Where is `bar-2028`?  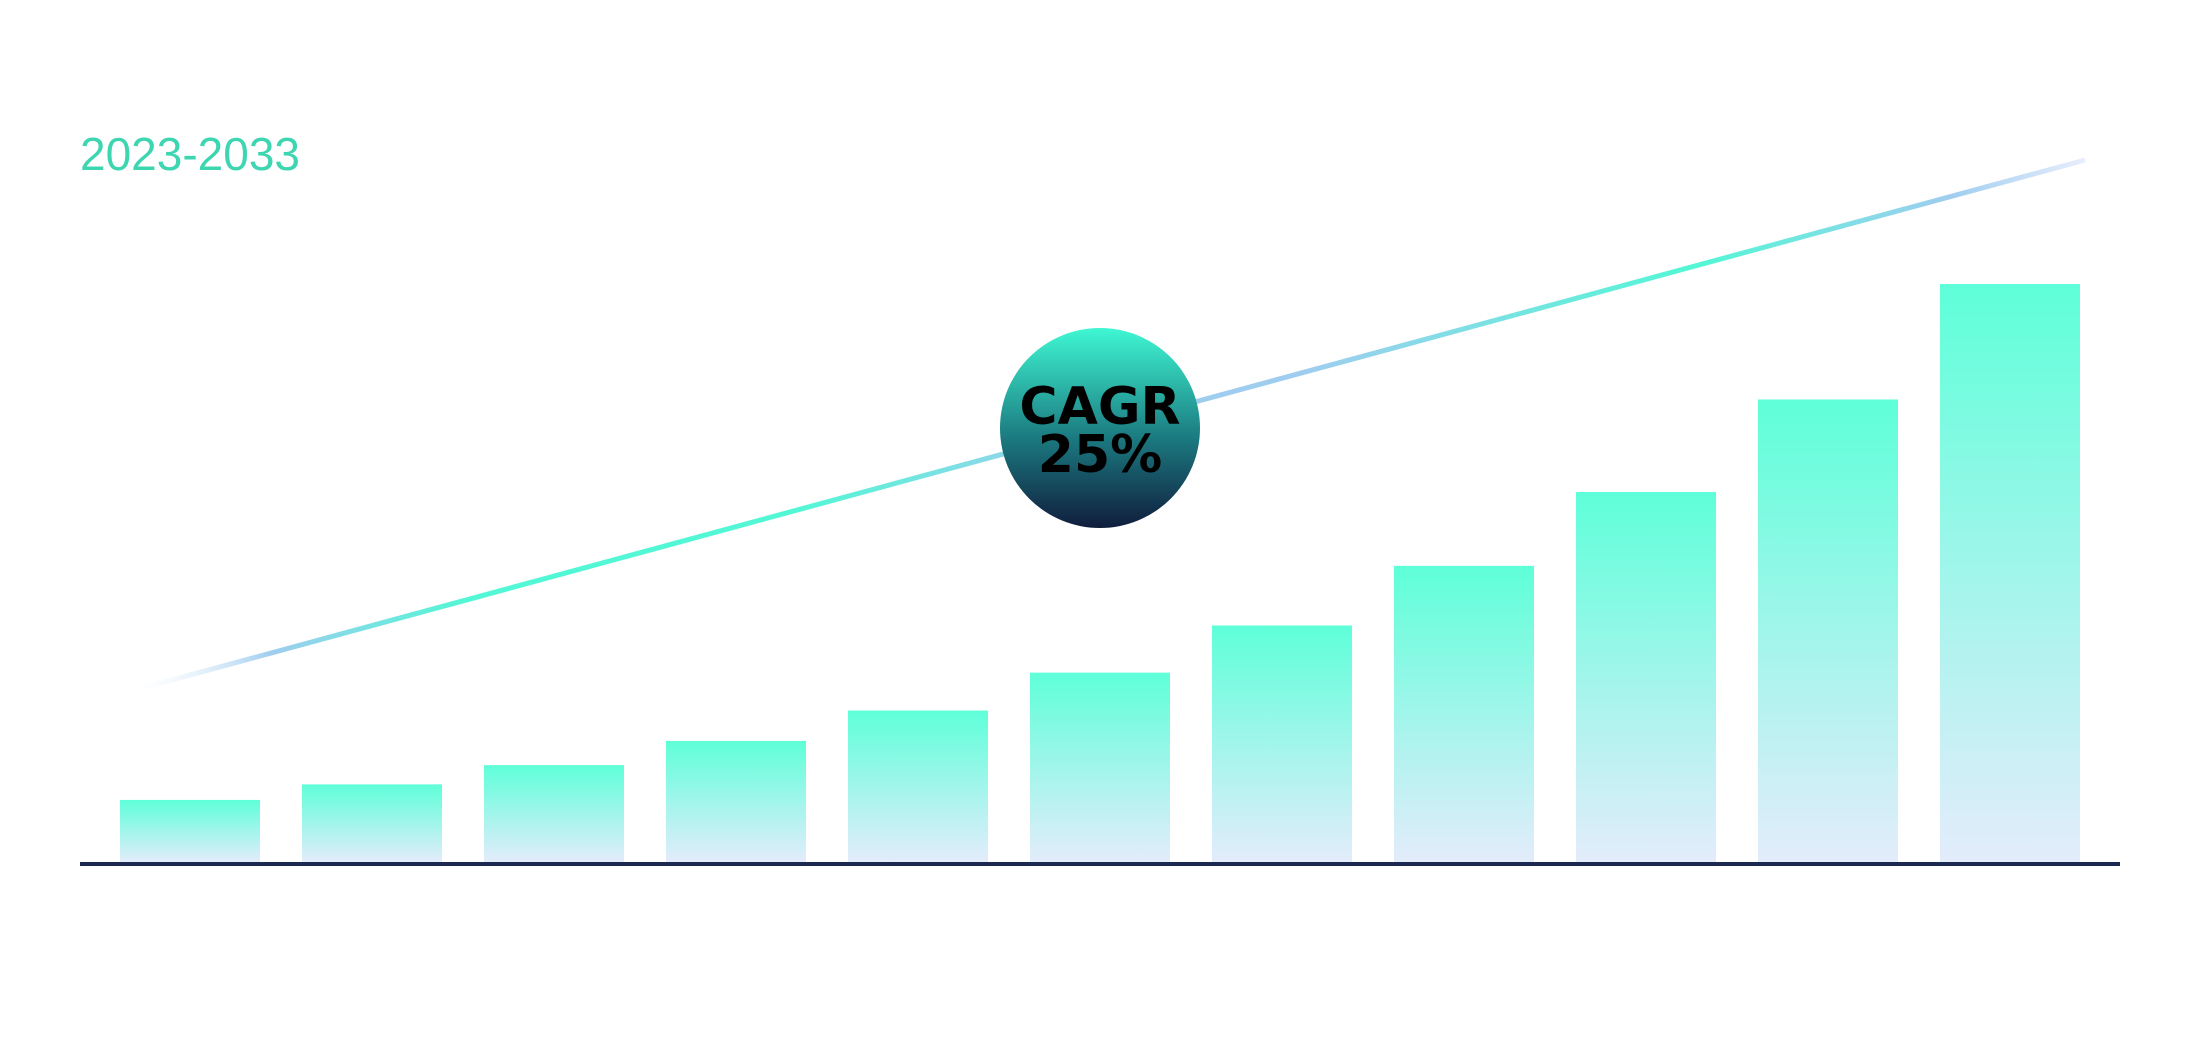
bar-2028 is located at coordinates (1100, 767).